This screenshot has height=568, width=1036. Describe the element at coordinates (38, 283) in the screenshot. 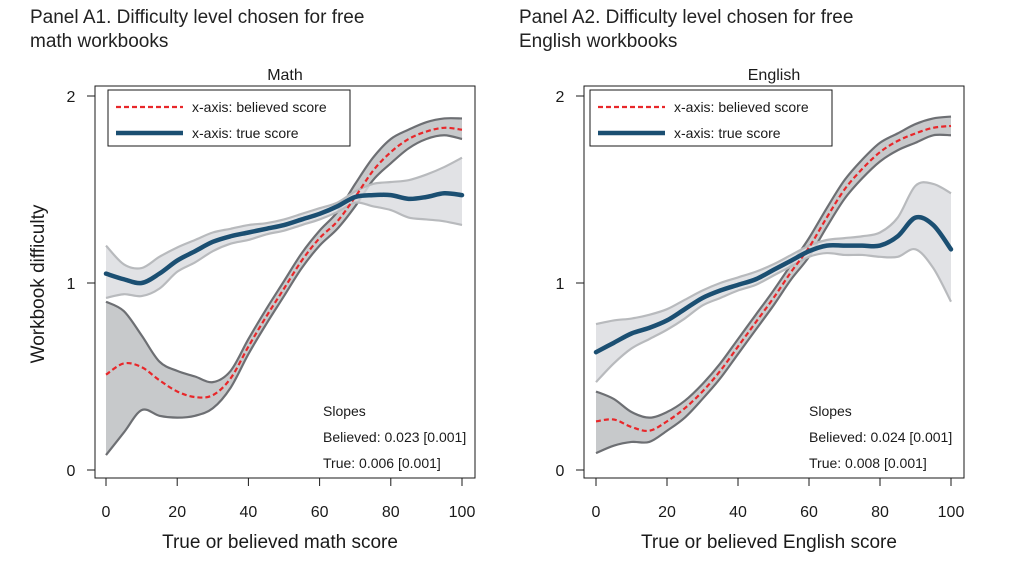

I see `panel-1-y-axis-label: Workbook difficulty` at that location.